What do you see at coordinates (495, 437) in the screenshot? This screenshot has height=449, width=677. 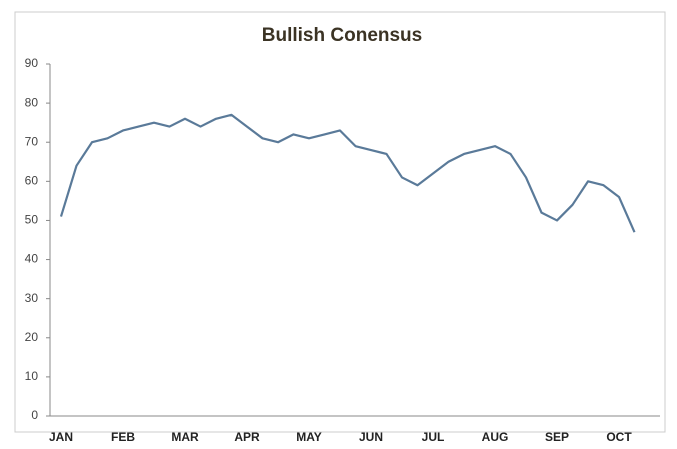 I see `x-tick-label: AUG` at bounding box center [495, 437].